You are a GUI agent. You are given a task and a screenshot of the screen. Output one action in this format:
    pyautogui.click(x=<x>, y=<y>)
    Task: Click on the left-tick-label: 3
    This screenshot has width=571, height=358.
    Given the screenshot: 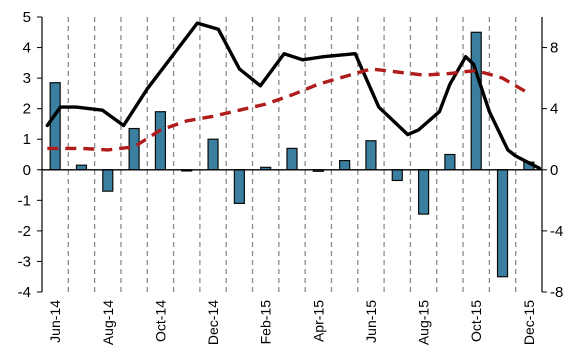 What is the action you would take?
    pyautogui.click(x=27, y=78)
    